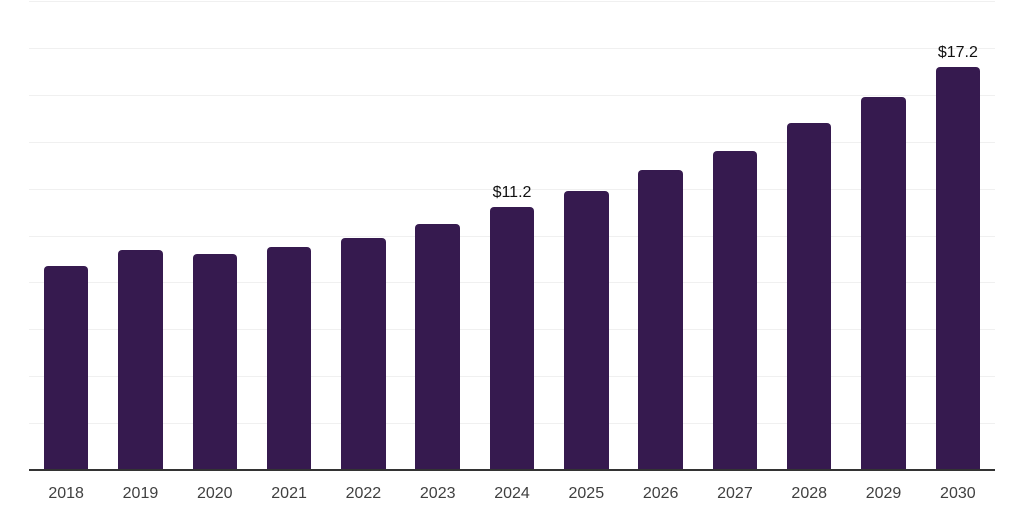 The width and height of the screenshot is (1024, 512). Describe the element at coordinates (512, 193) in the screenshot. I see `value-label-2024: $11.2` at that location.